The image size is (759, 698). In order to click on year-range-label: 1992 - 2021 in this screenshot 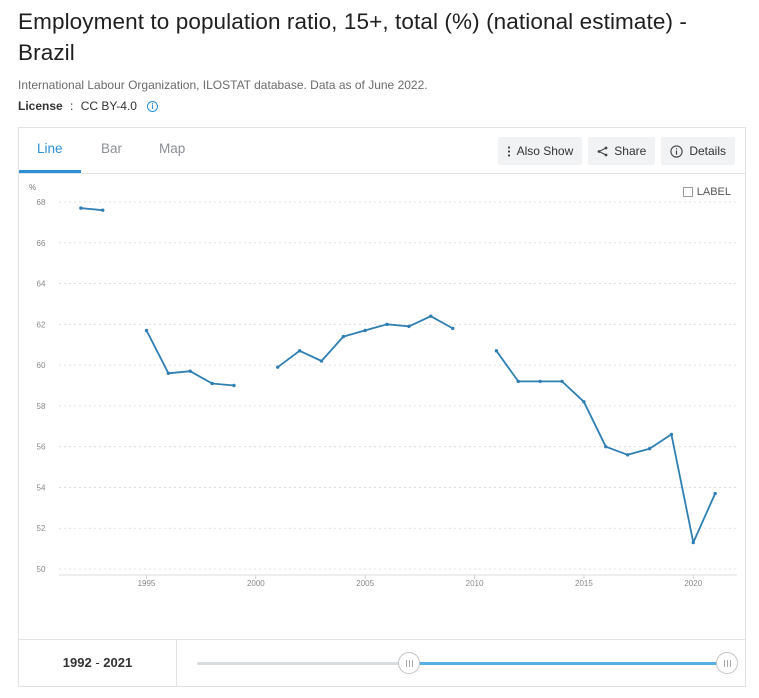, I will do `click(98, 663)`.